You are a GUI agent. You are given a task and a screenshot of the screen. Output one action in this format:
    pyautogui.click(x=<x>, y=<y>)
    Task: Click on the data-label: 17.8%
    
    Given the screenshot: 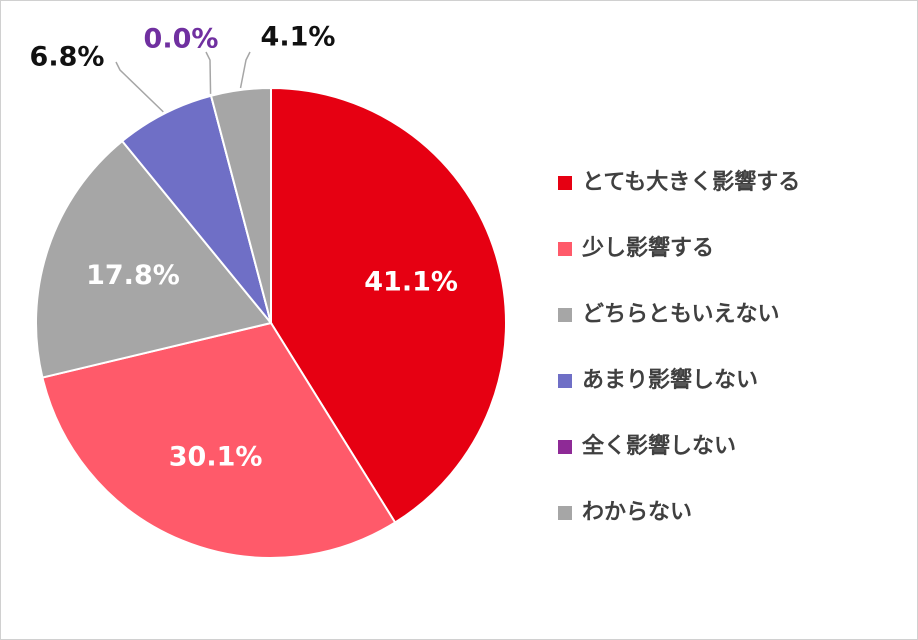 What is the action you would take?
    pyautogui.click(x=133, y=275)
    